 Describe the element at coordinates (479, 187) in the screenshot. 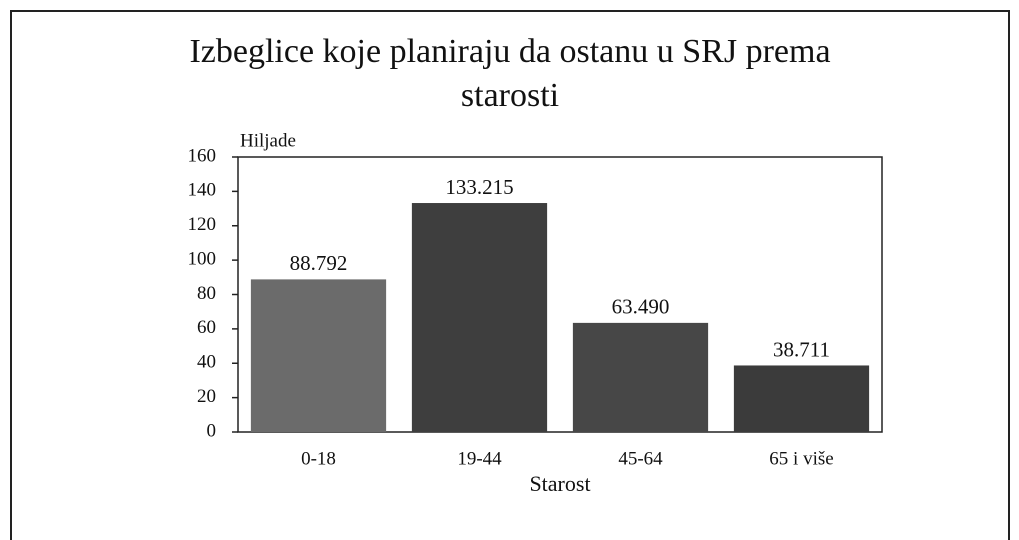

I see `data-label: 133.215` at that location.